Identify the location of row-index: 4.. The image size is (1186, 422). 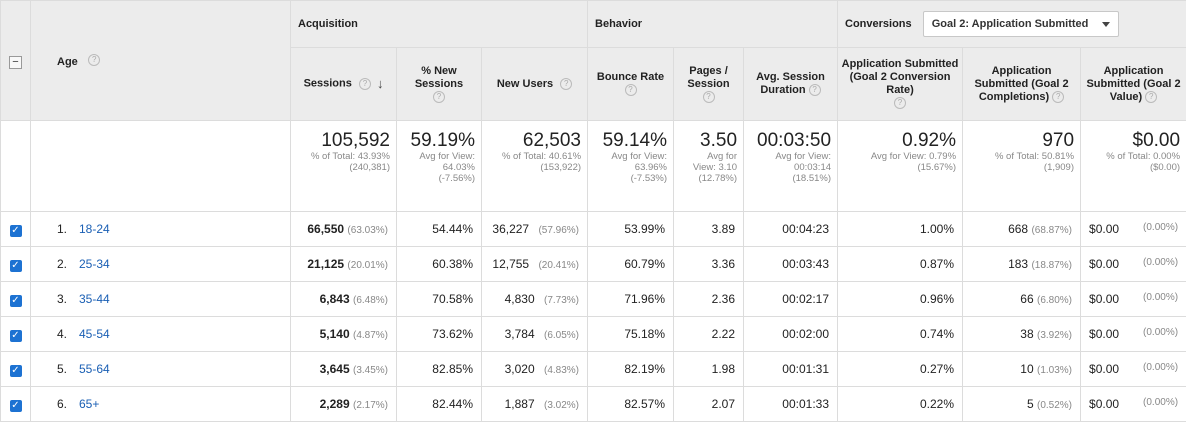
(56, 334).